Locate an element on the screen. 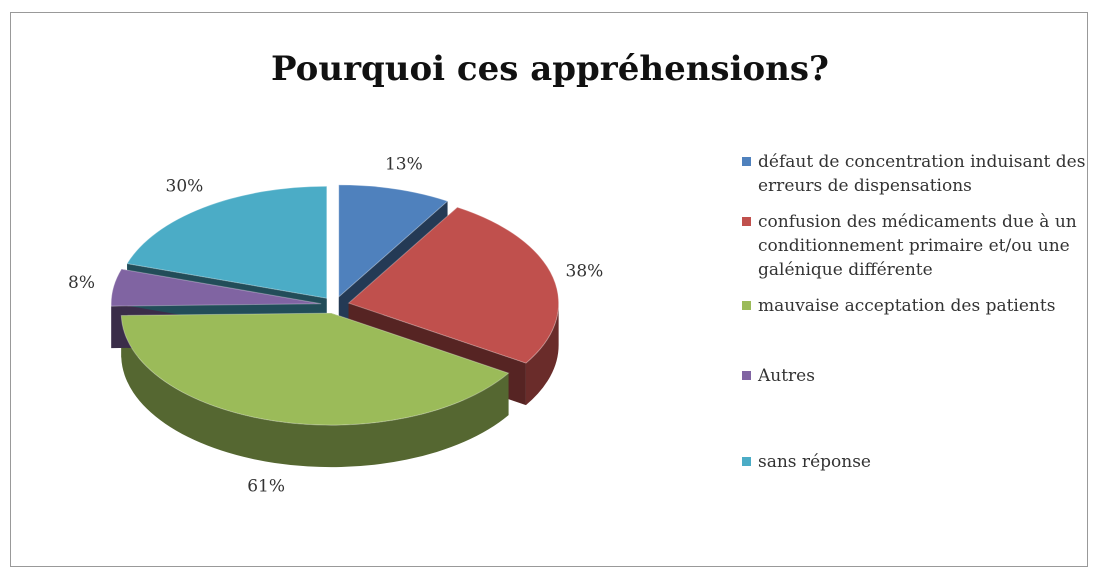  legend-label: sans réponse is located at coordinates (814, 462).